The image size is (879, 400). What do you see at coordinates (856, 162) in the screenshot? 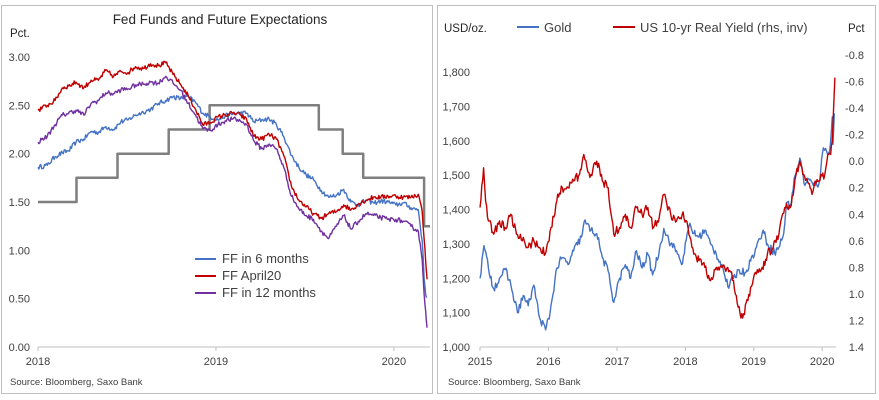
I see `right-y2-tick-label: 0.0` at bounding box center [856, 162].